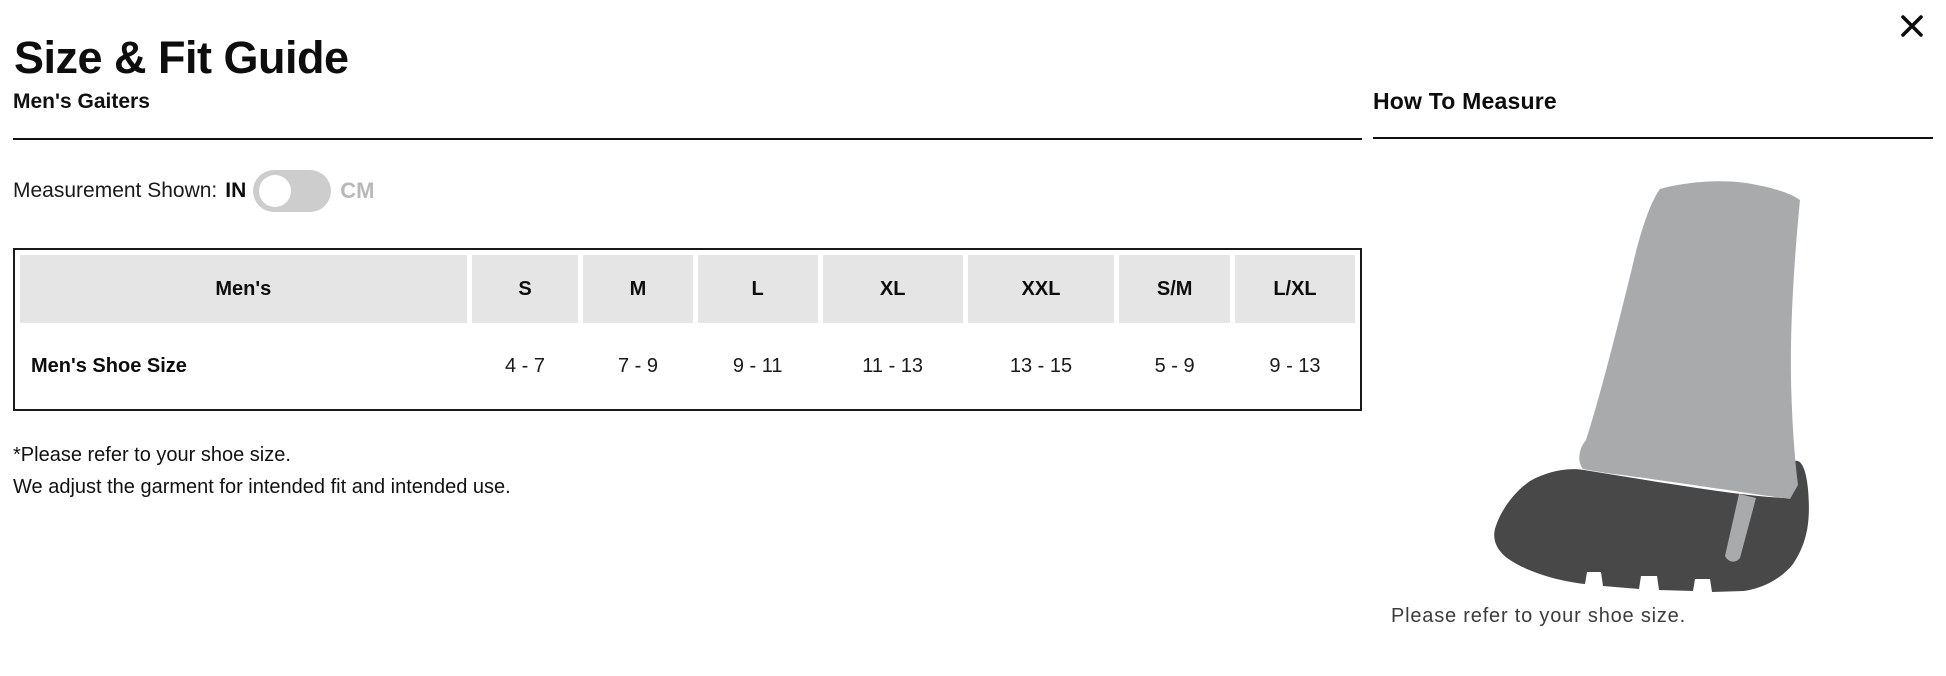 This screenshot has height=676, width=1946. What do you see at coordinates (687, 191) in the screenshot?
I see `measurement-row: Measurement Shown: IN CM` at bounding box center [687, 191].